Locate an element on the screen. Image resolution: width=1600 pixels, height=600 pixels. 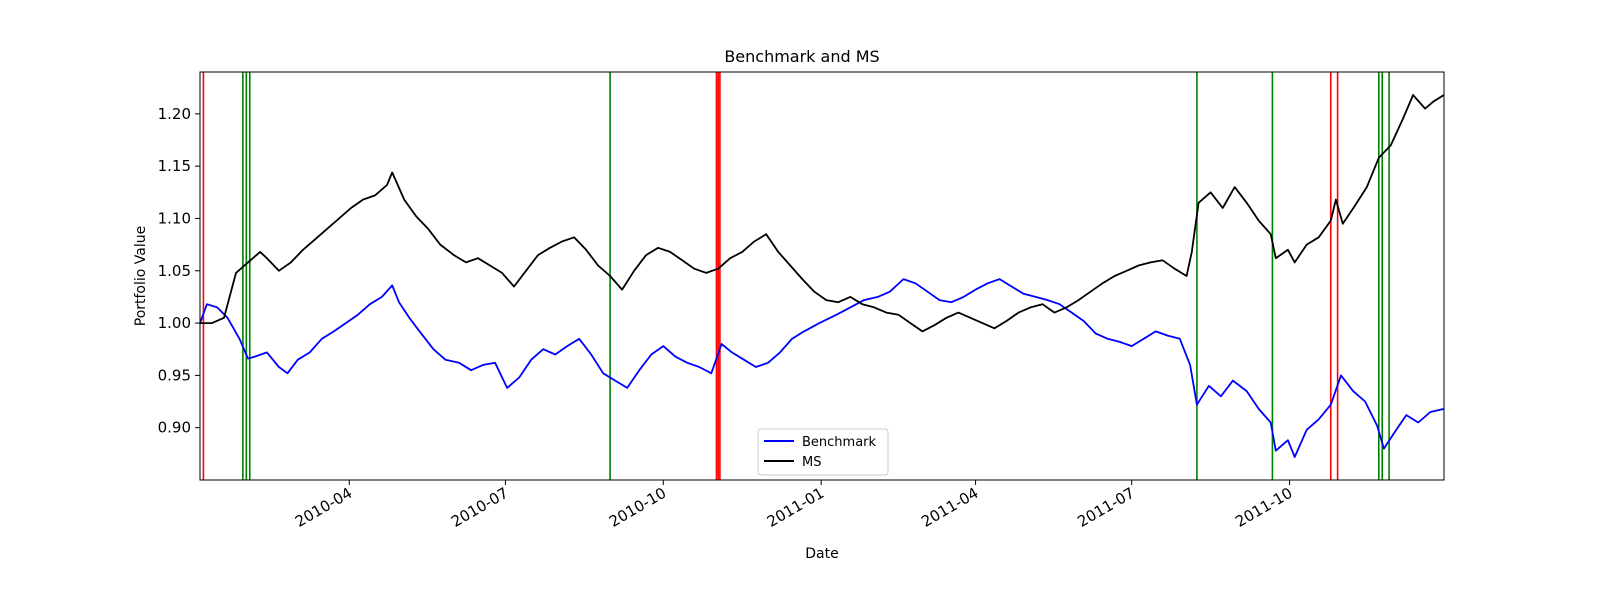
legend-label-ms: MS is located at coordinates (811, 462).